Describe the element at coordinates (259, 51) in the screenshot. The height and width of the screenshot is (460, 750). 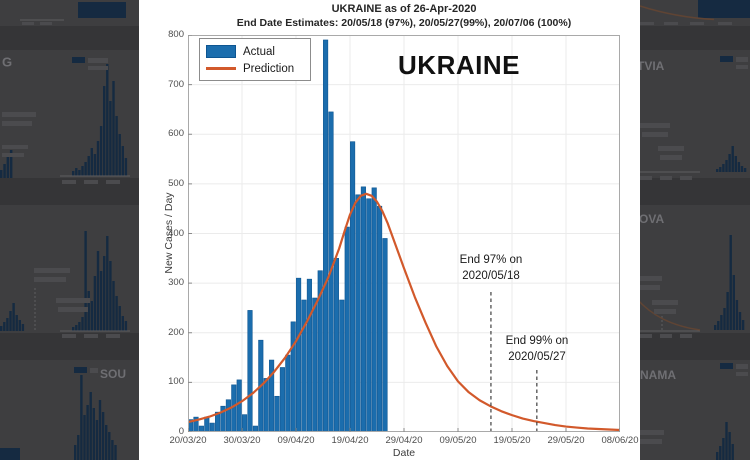
I see `legend-label-actual: Actual` at that location.